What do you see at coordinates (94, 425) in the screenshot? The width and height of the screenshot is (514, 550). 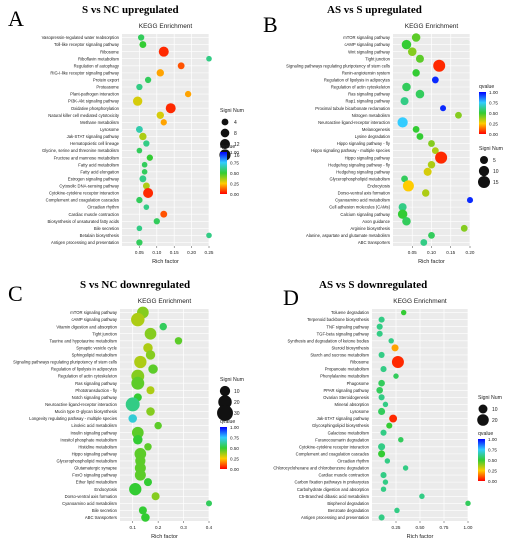 I see `pathway-label: Linoleic acid metabolism` at bounding box center [94, 425].